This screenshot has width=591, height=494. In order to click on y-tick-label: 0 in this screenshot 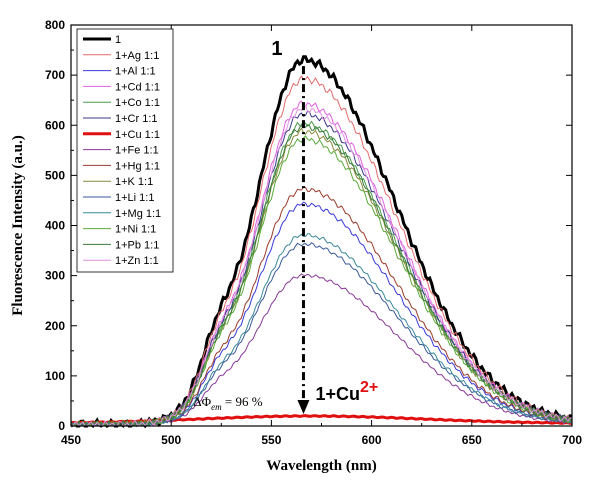, I will do `click(61, 426)`.